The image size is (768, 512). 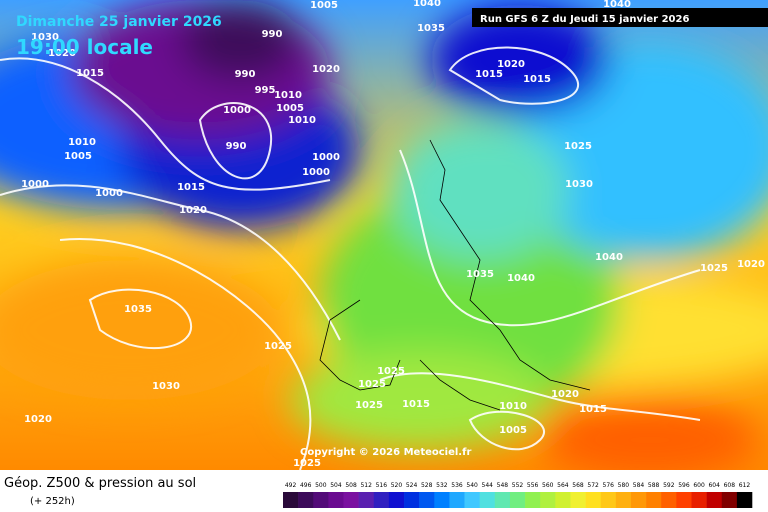 I want to click on scale-label: 512, so click(x=366, y=485).